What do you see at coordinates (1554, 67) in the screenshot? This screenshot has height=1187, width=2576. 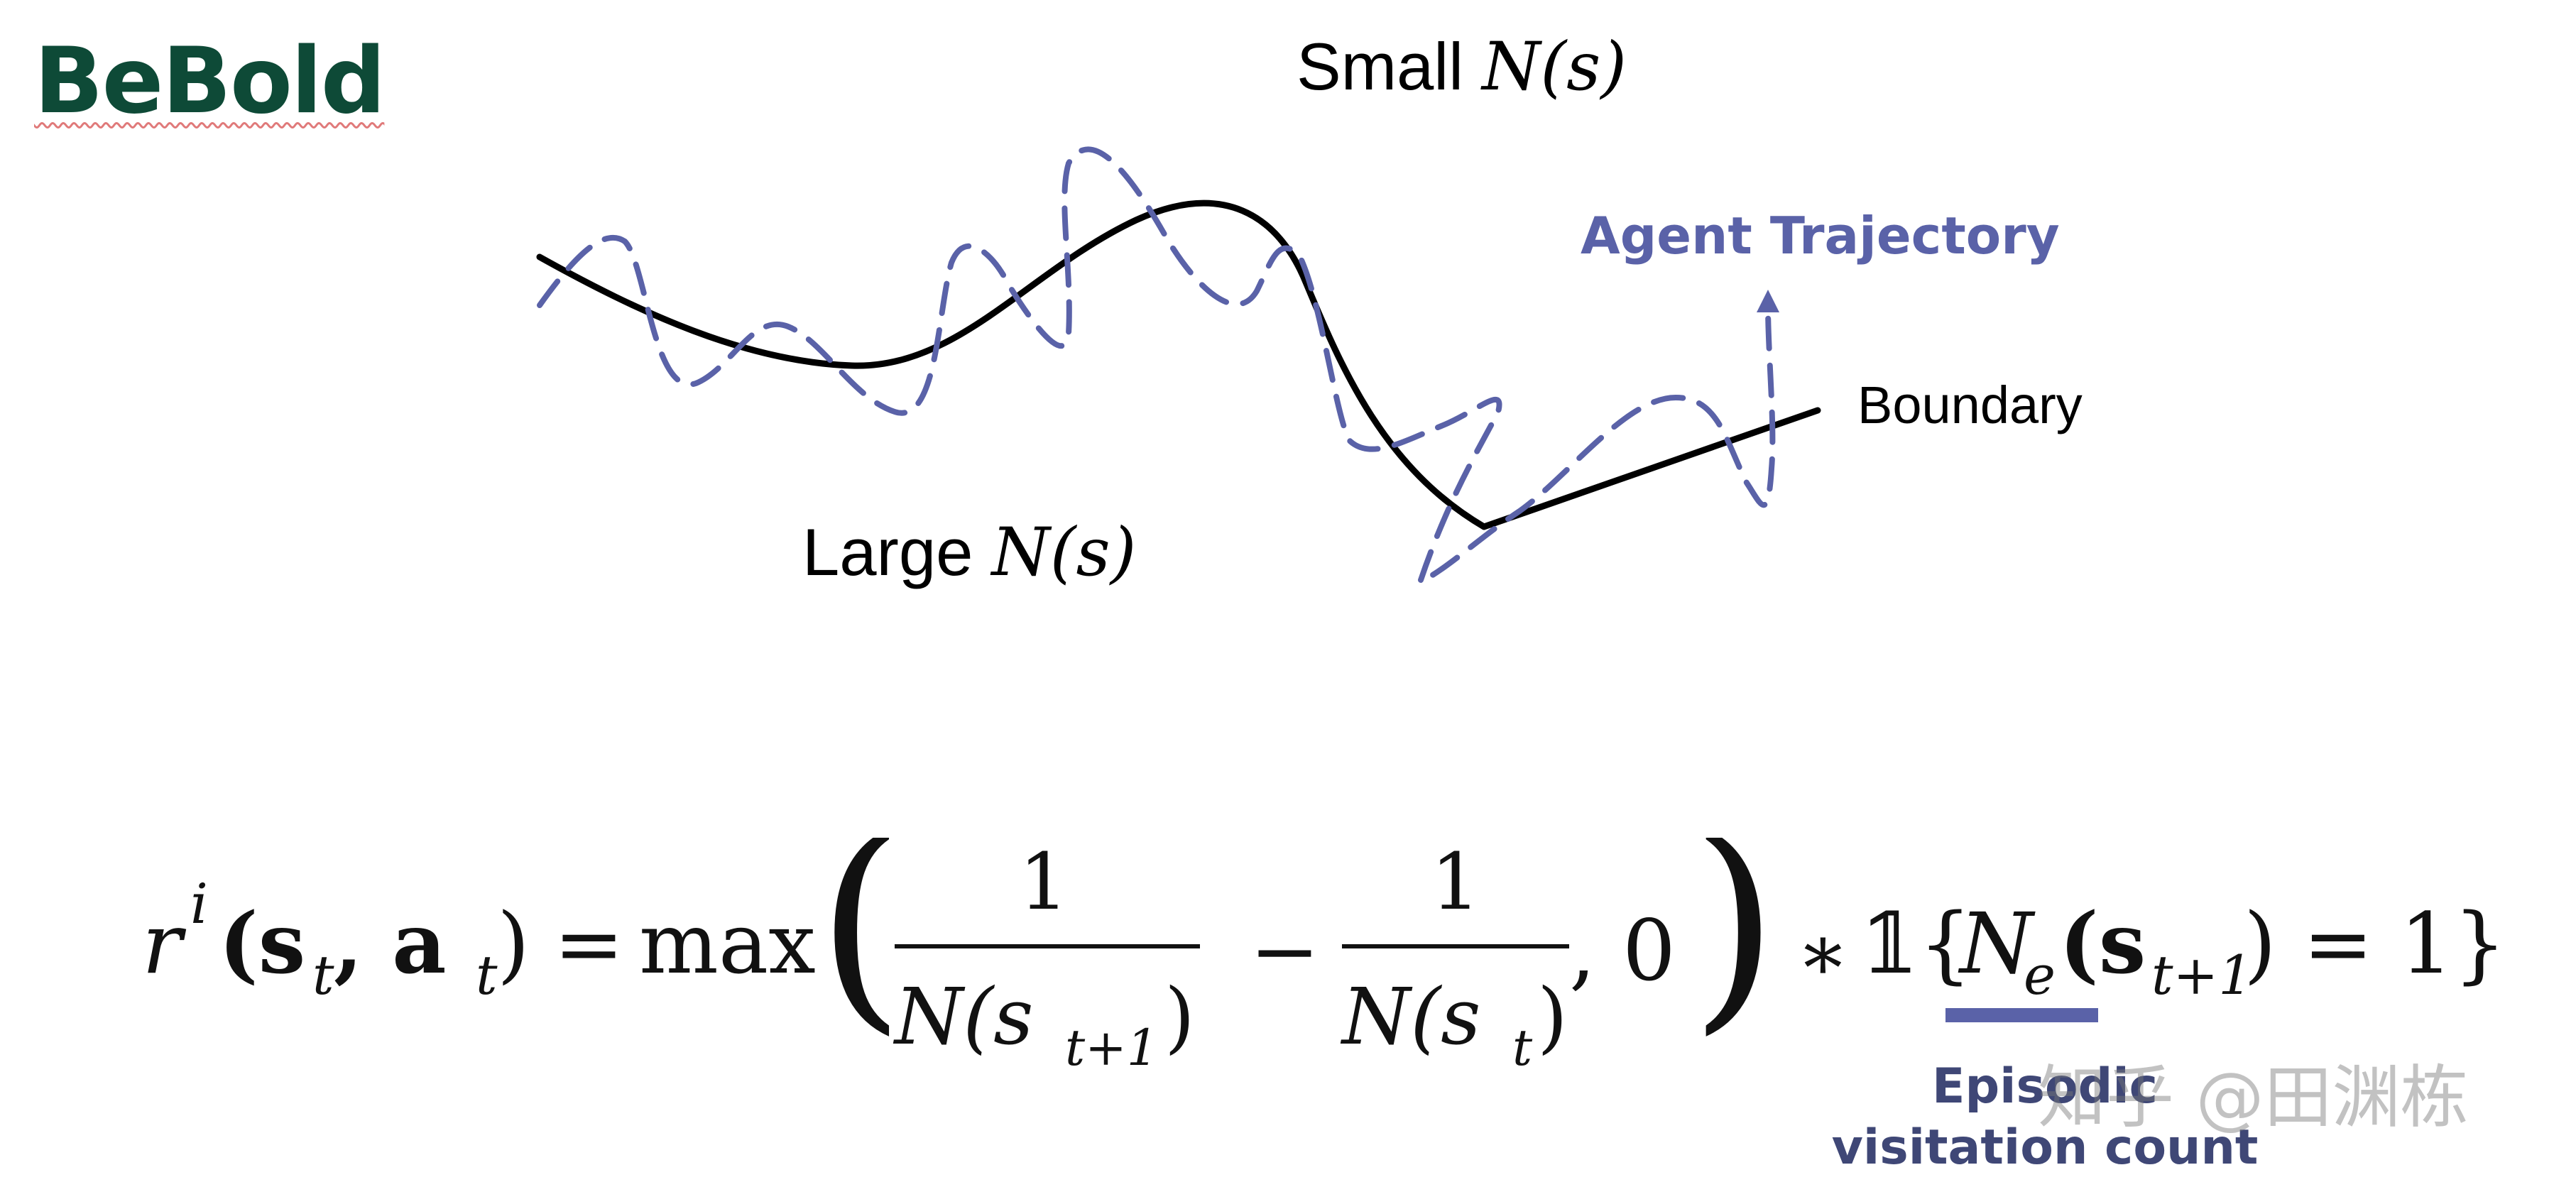 I see `small-ns-math: N(s)` at bounding box center [1554, 67].